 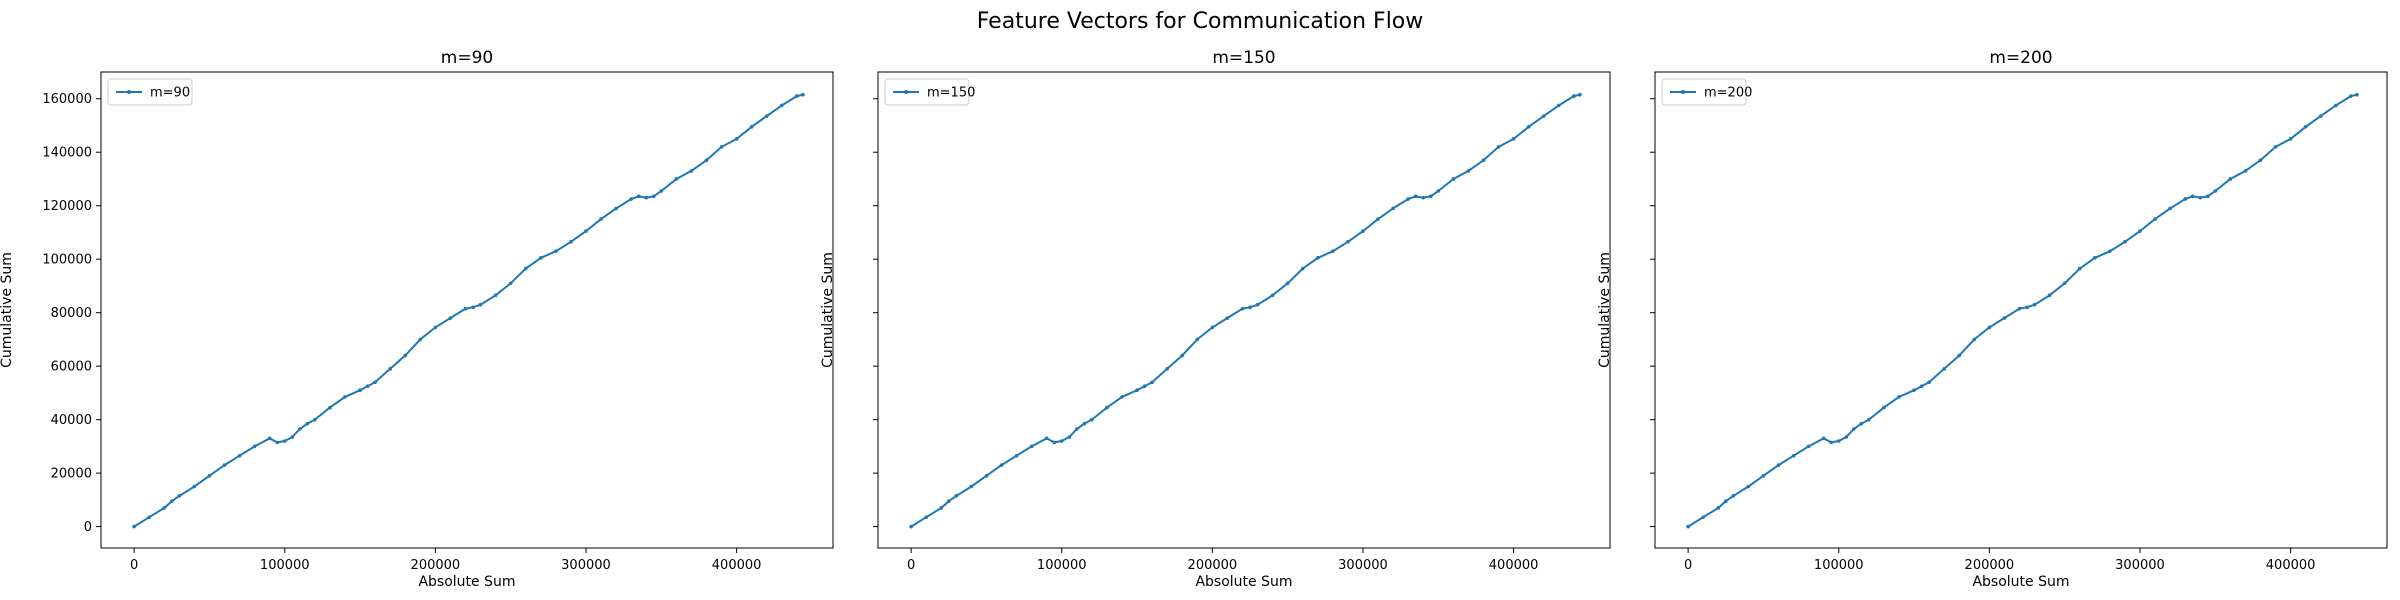 I want to click on chart-1-legend-label: m=90, so click(x=170, y=93).